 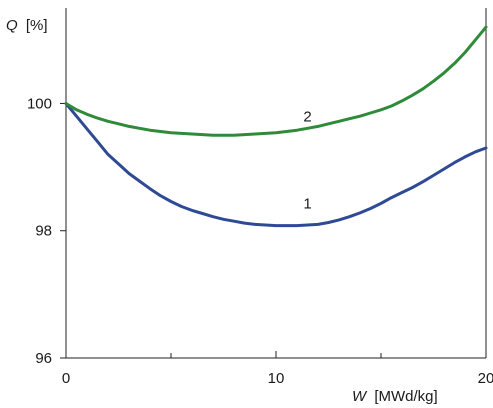 What do you see at coordinates (307, 160) in the screenshot?
I see `labels: 12` at bounding box center [307, 160].